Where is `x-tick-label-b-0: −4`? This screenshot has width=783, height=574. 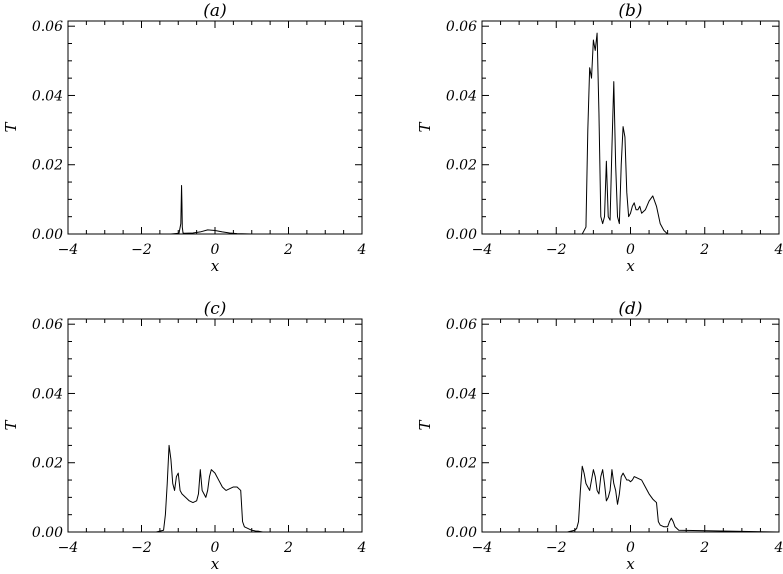 x-tick-label-b-0: −4 is located at coordinates (482, 250).